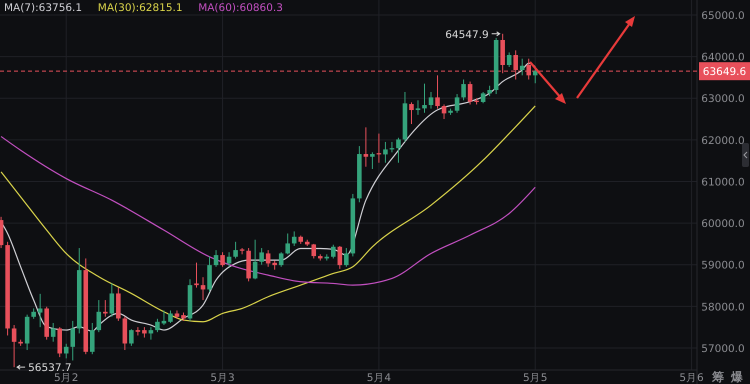 This screenshot has height=384, width=750. Describe the element at coordinates (717, 377) in the screenshot. I see `text: 筹` at that location.